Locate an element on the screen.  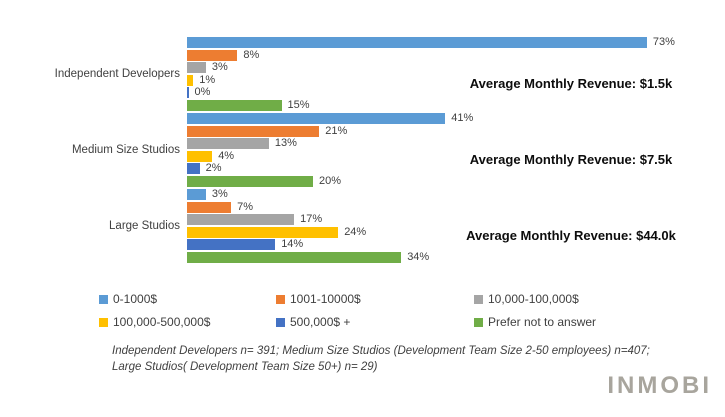
category-label: Large Studios is located at coordinates (144, 225).